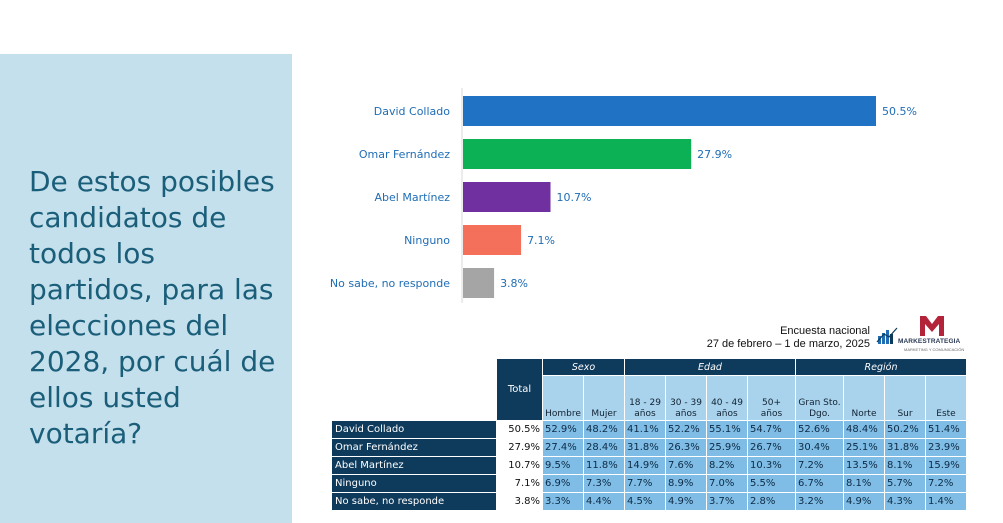  Describe the element at coordinates (946, 447) in the screenshot. I see `table-cell: 23.9%` at that location.